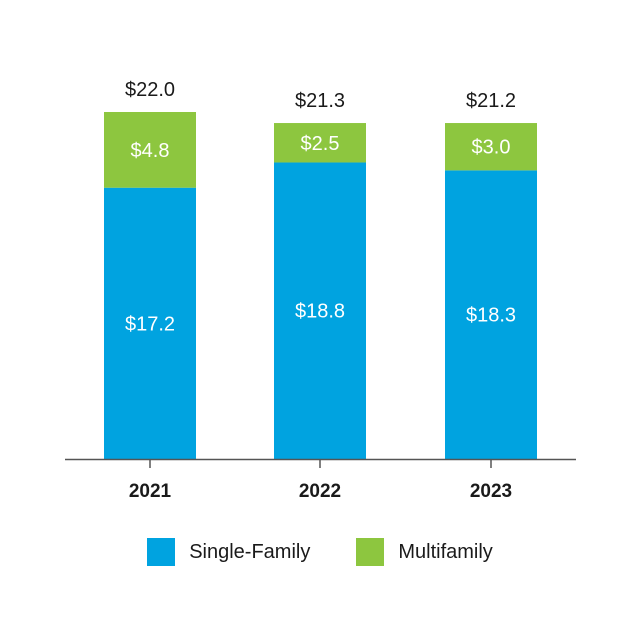 This screenshot has height=640, width=640. I want to click on legend-label-single-family: Single-Family, so click(250, 551).